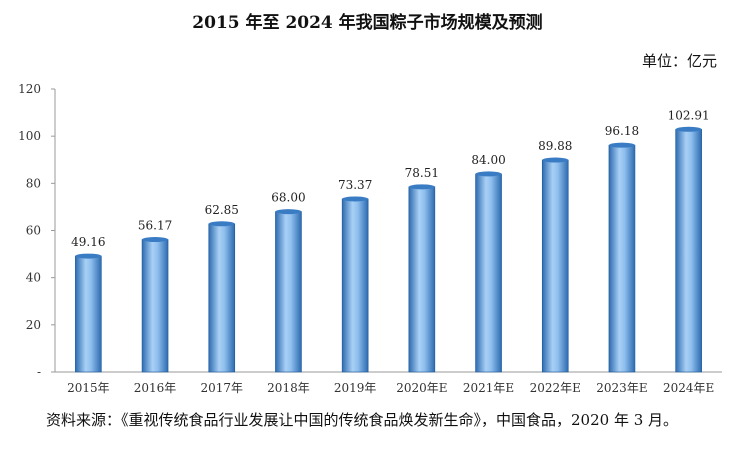 This screenshot has height=457, width=735. I want to click on x-tick-label: 2021年E, so click(488, 388).